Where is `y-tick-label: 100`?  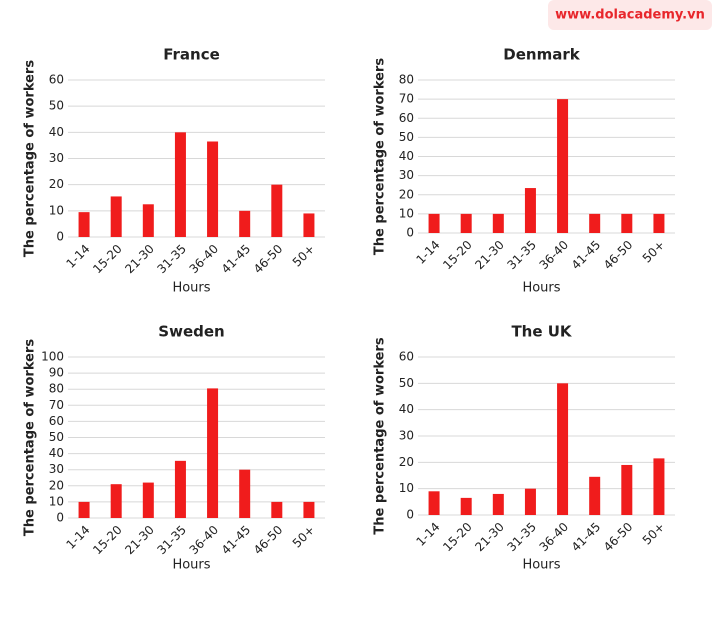 y-tick-label: 100 is located at coordinates (52, 357).